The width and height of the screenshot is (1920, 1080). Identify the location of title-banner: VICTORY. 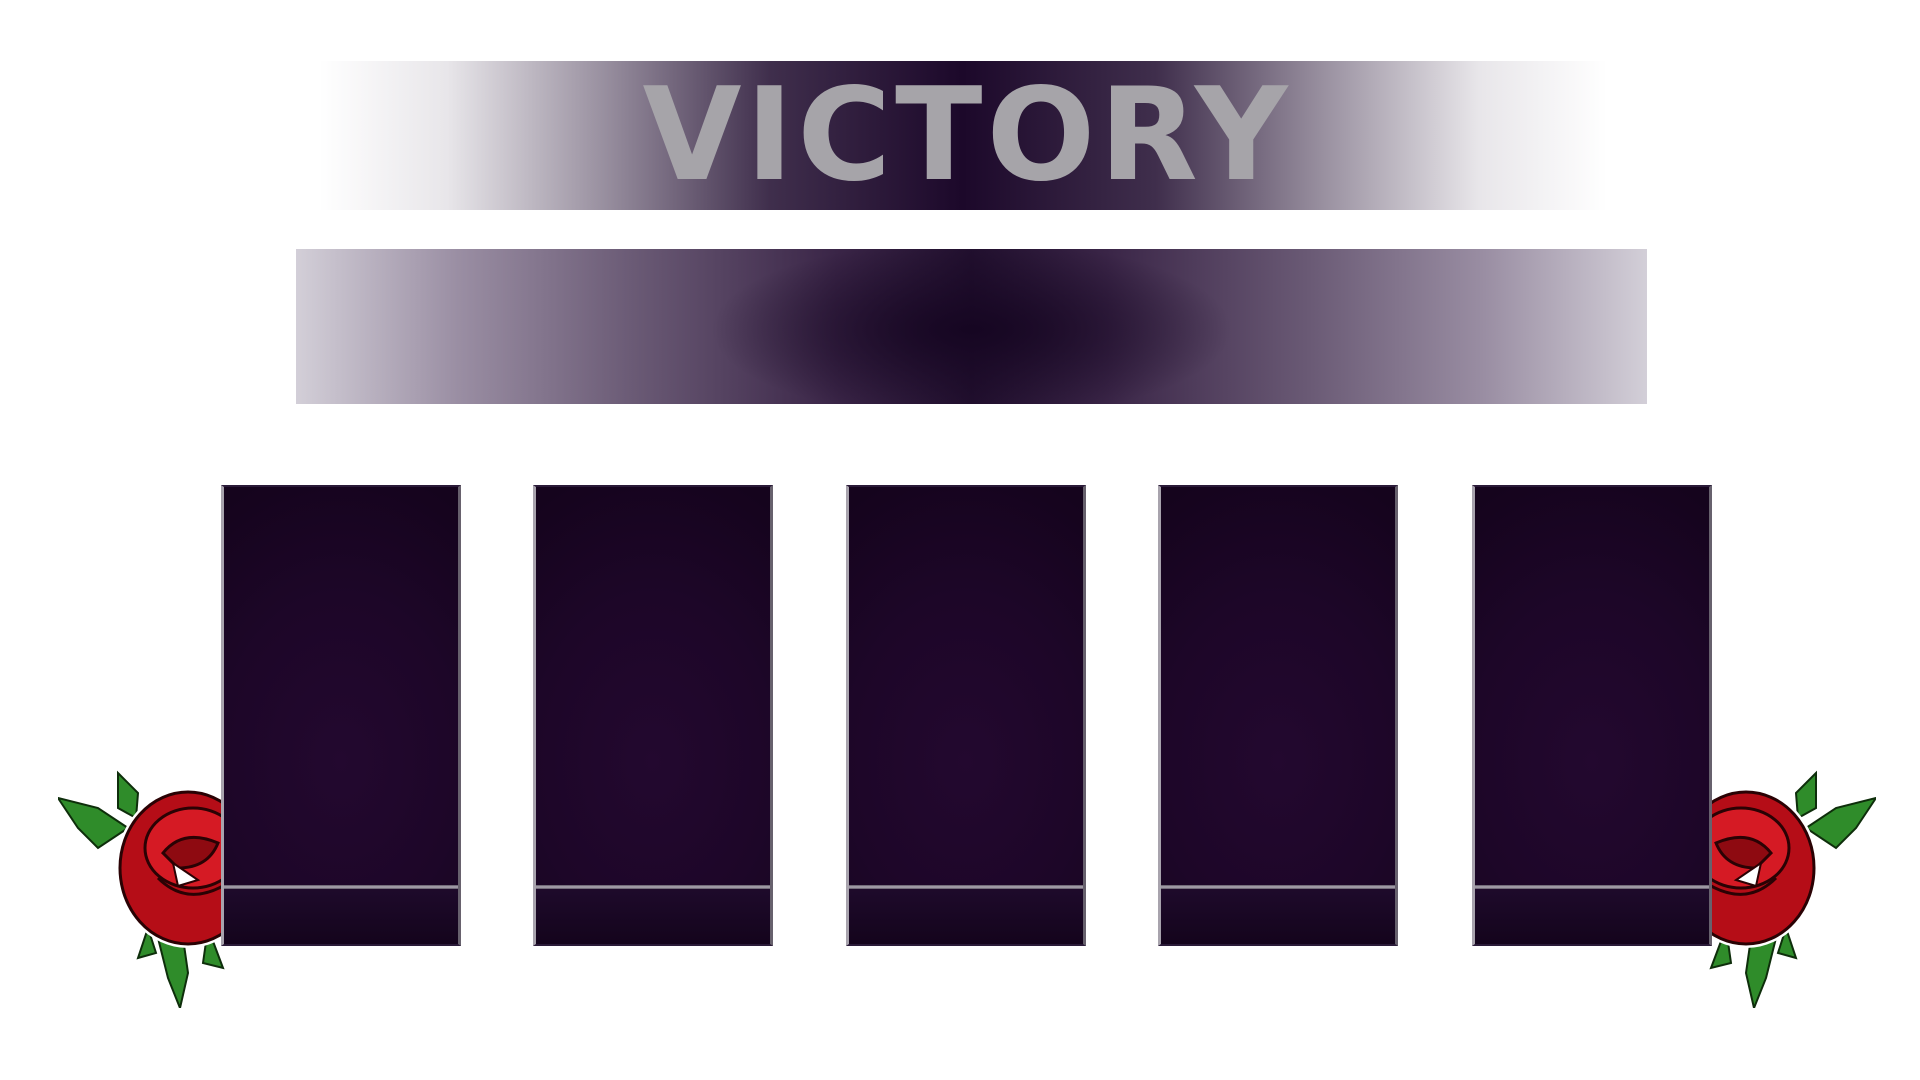
(963, 135).